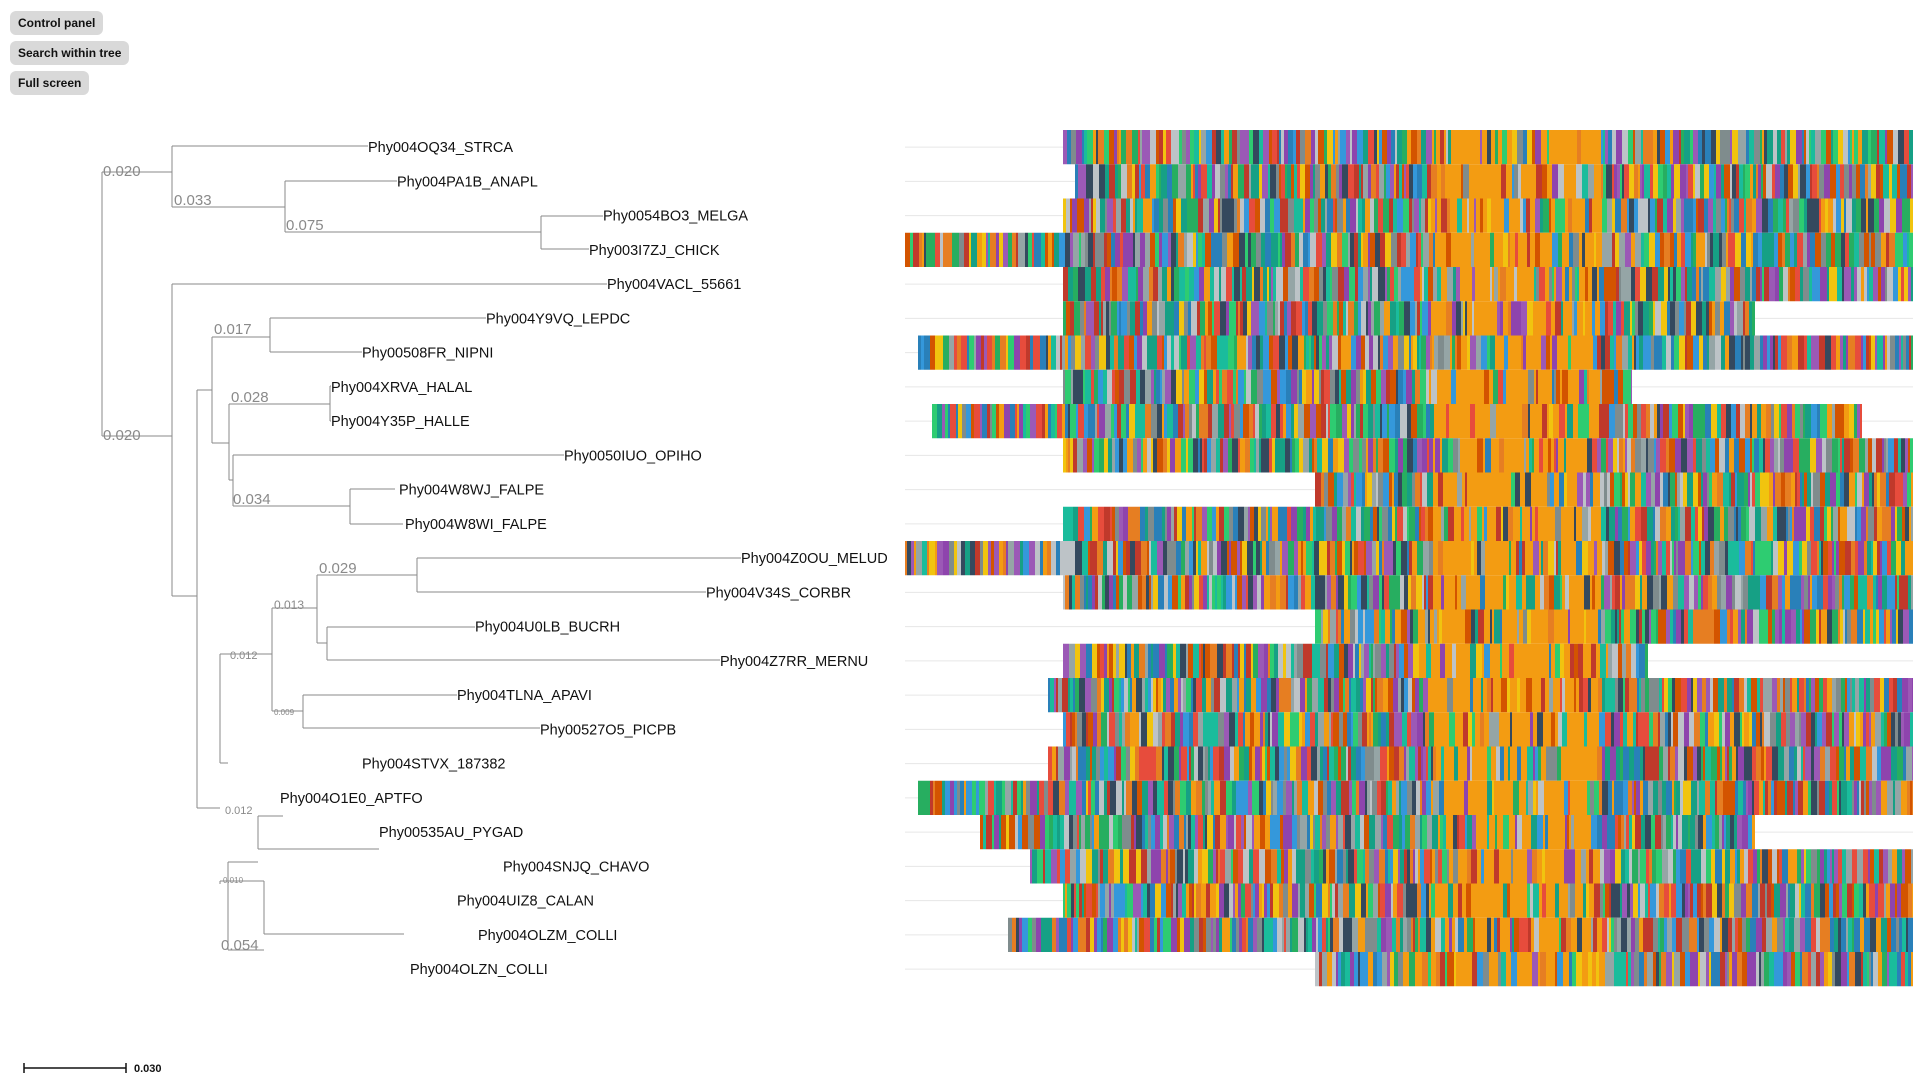  I want to click on leaf-label: Phy004OLZN_COLLI, so click(479, 970).